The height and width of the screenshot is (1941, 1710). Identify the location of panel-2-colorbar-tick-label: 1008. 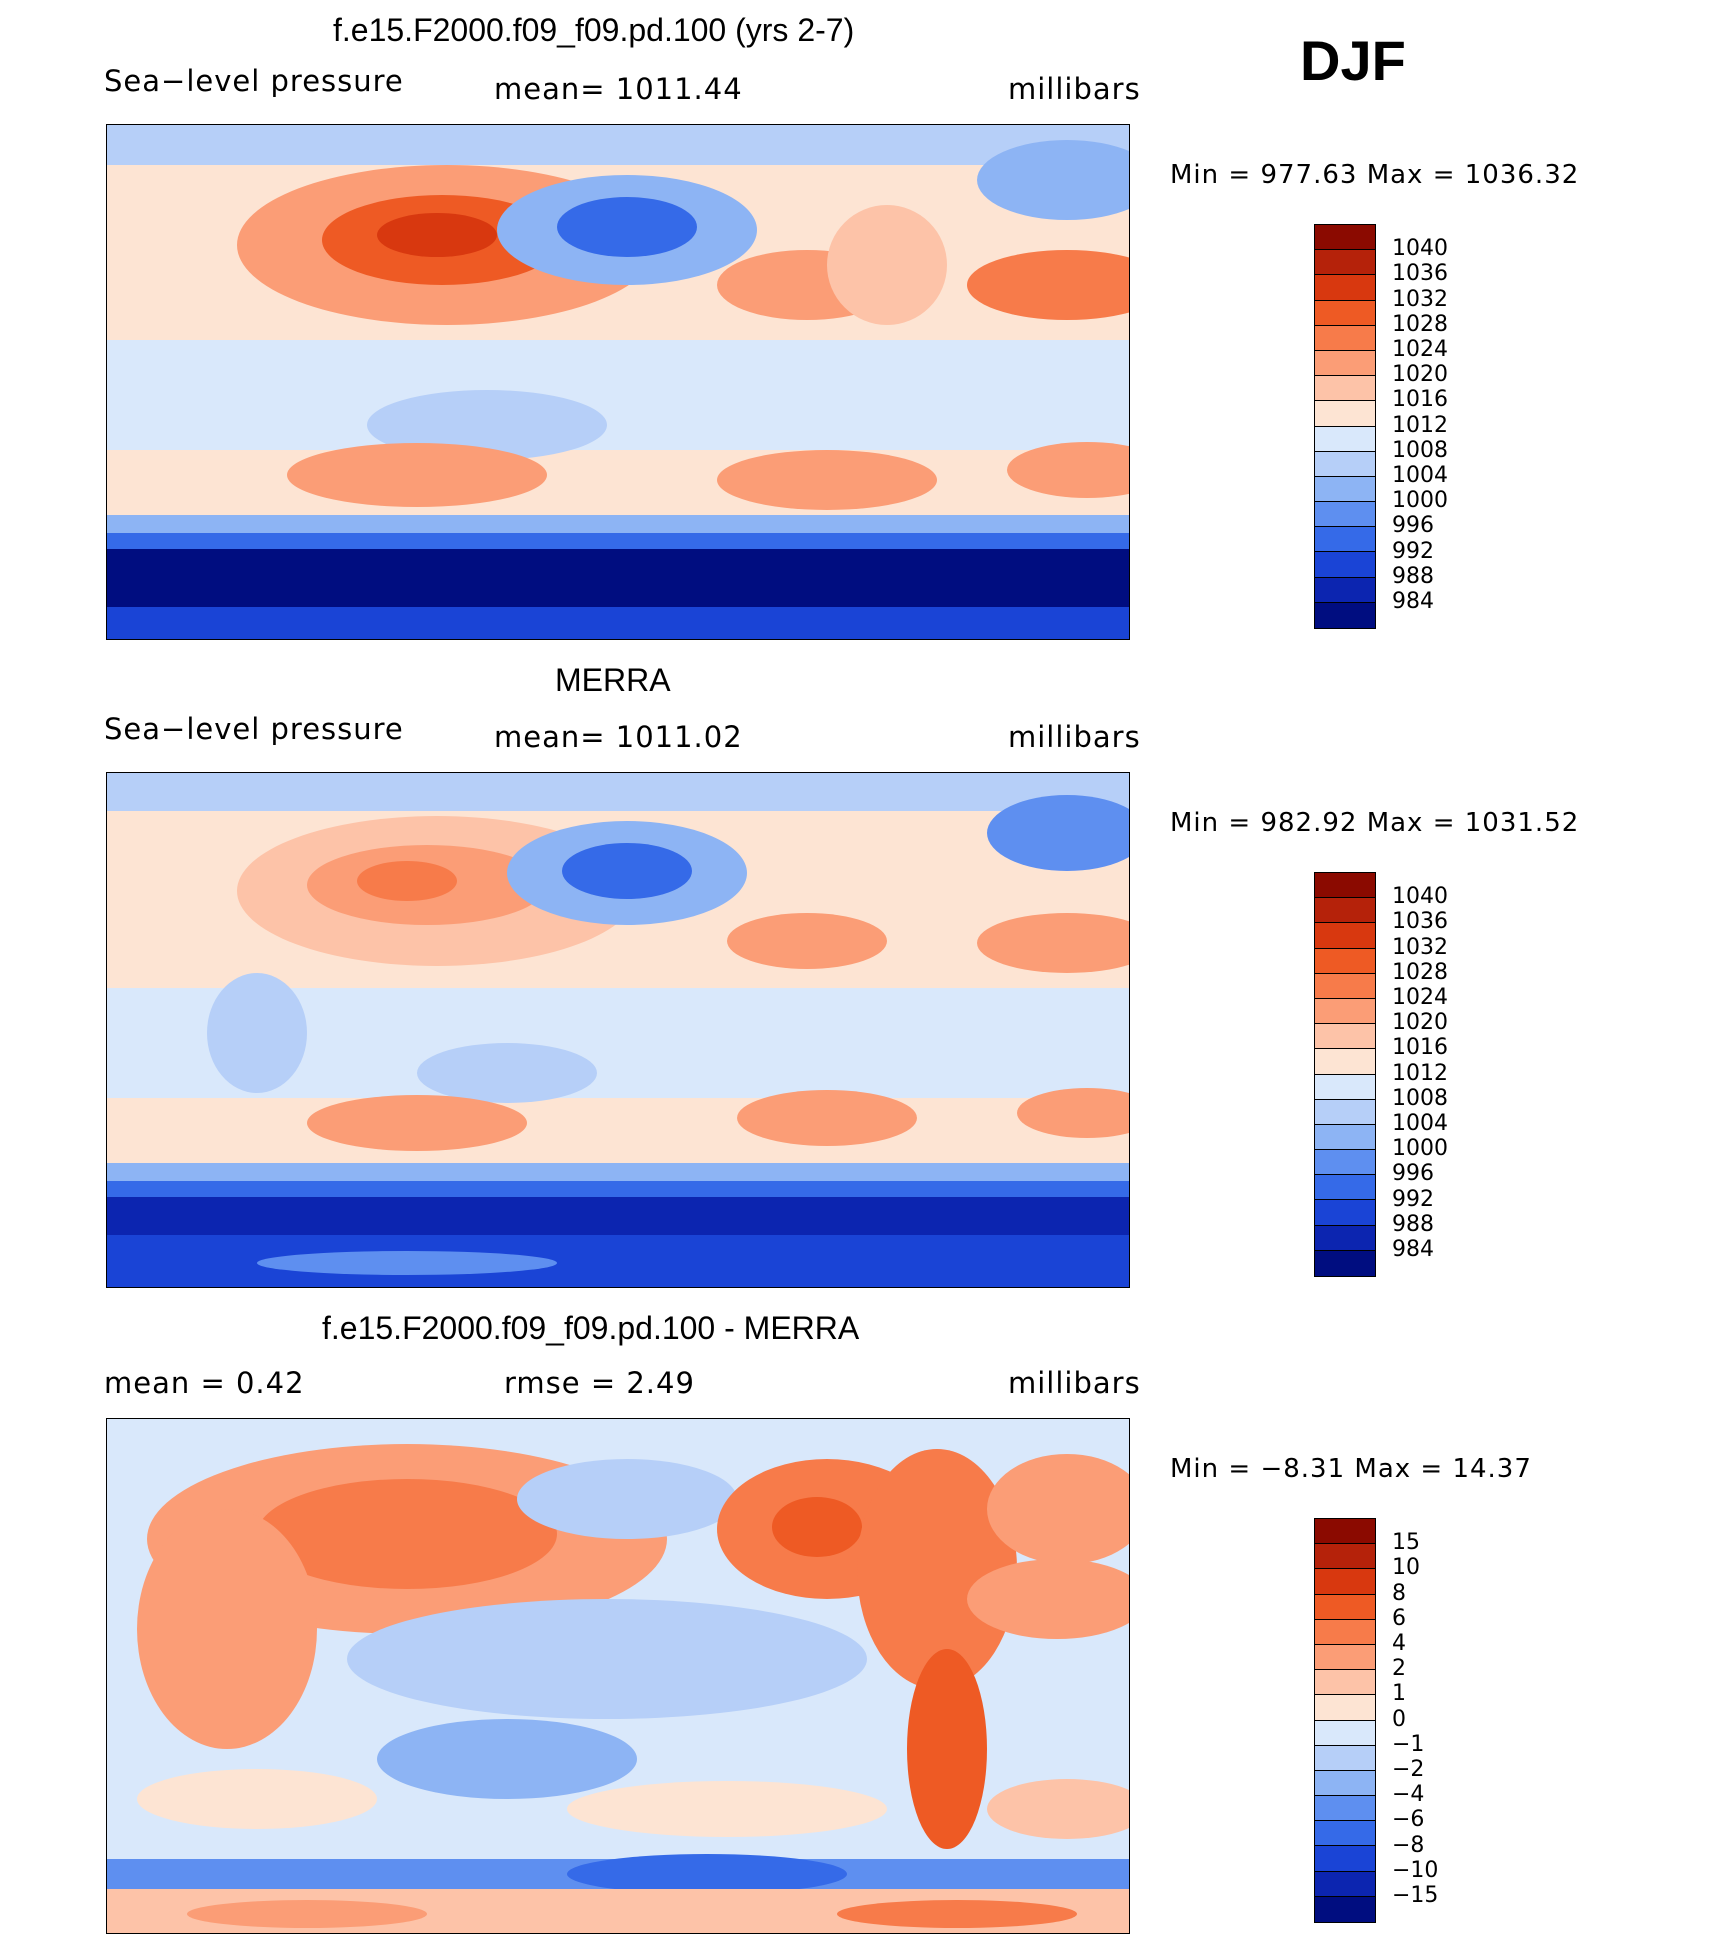
(1420, 1098).